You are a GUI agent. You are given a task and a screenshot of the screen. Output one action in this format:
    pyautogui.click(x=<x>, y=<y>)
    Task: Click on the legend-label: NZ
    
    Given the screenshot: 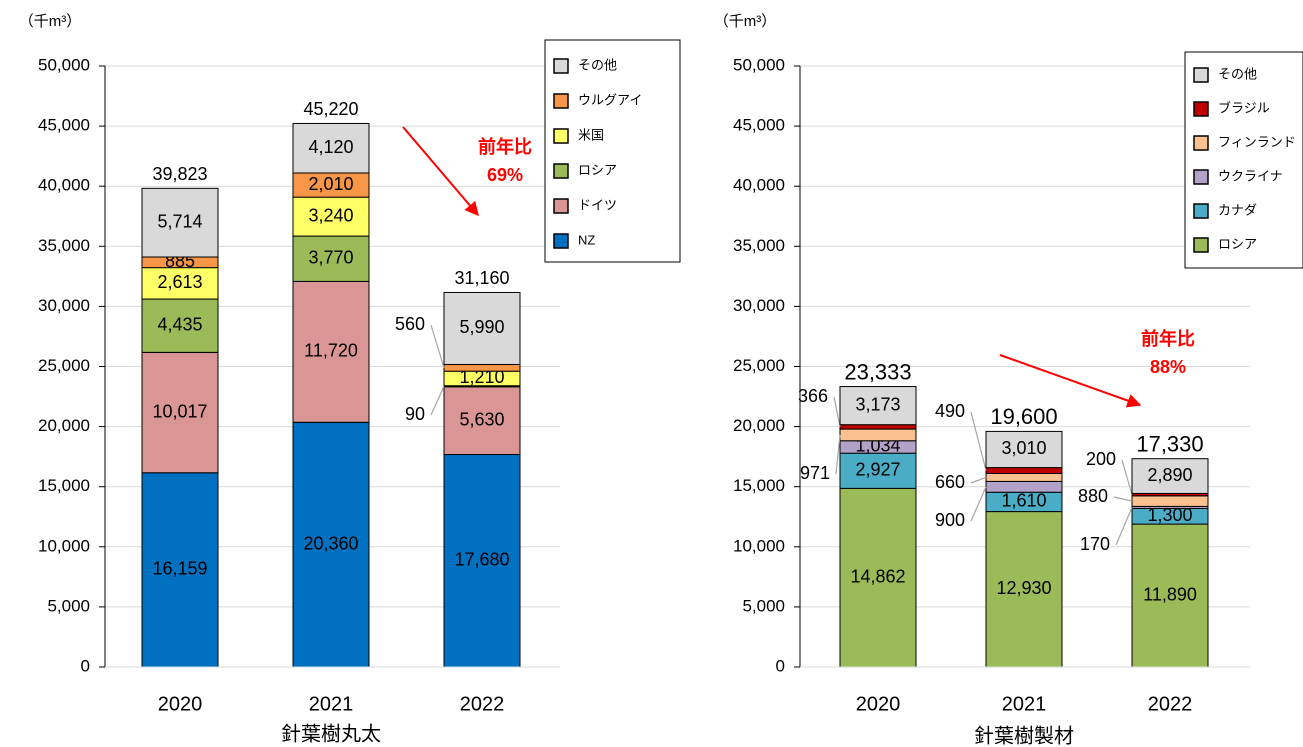 What is the action you would take?
    pyautogui.click(x=586, y=239)
    